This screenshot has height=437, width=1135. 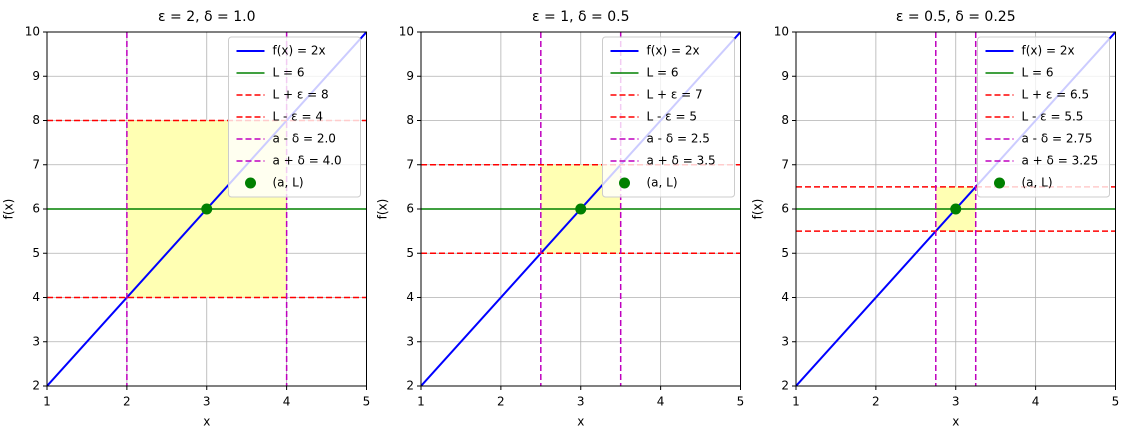 I want to click on legend-label: L - ε = 5.5, so click(x=1053, y=117).